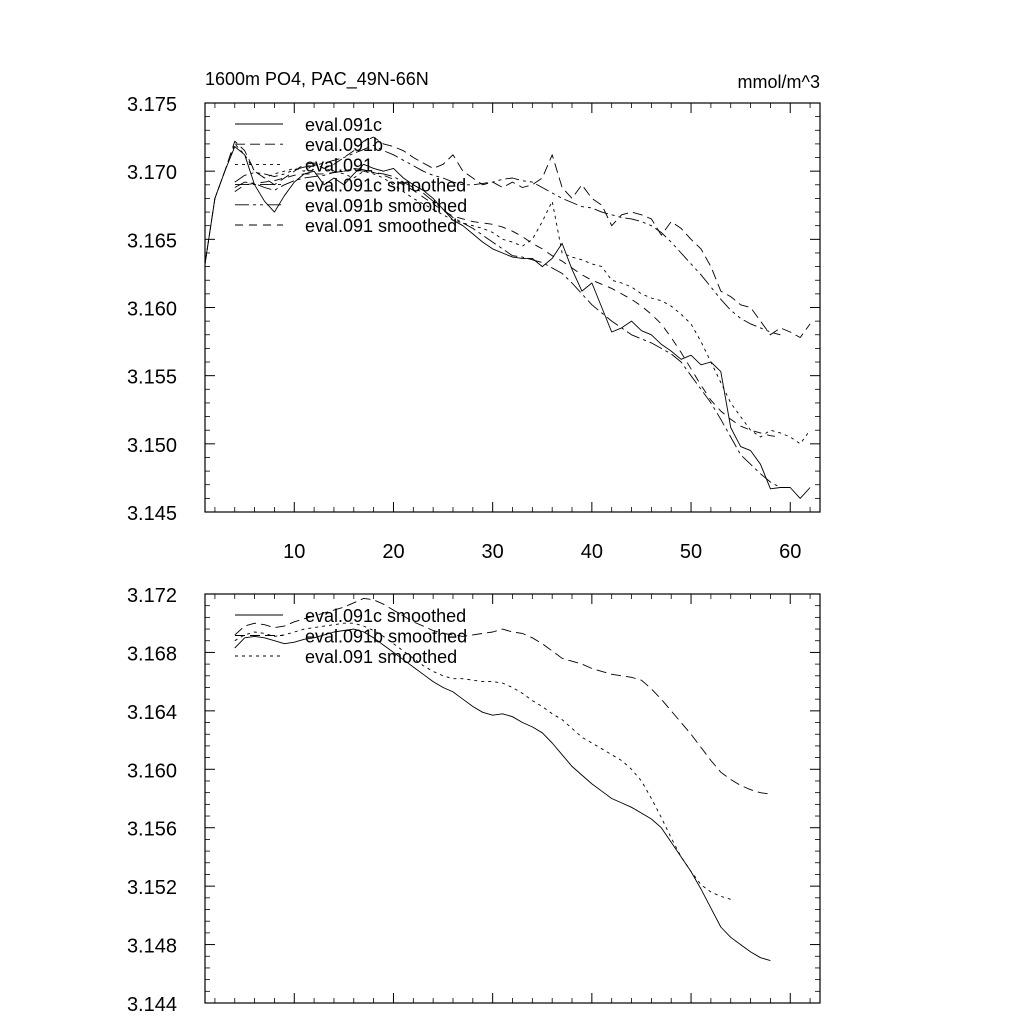 The image size is (1024, 1024). I want to click on legend-label-eval-091: eval.091, so click(339, 165).